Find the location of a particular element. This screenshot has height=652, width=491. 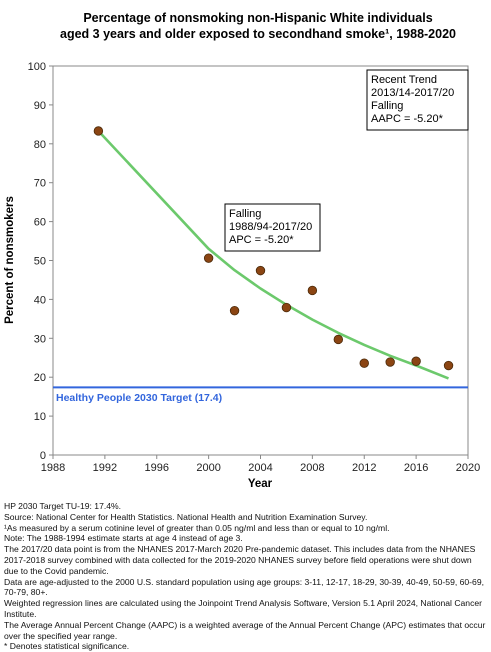

annotation-recent-line-3: Falling is located at coordinates (387, 106).